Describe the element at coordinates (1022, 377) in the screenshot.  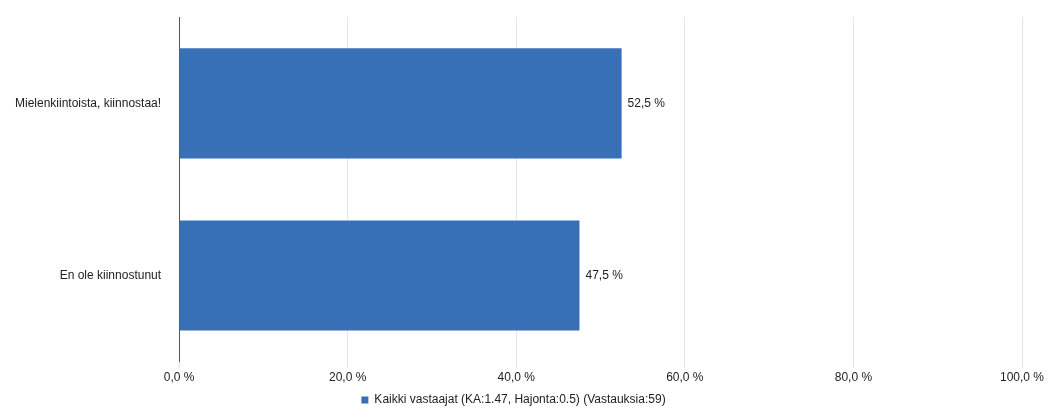
I see `x-tick-label: 100,0 %` at that location.